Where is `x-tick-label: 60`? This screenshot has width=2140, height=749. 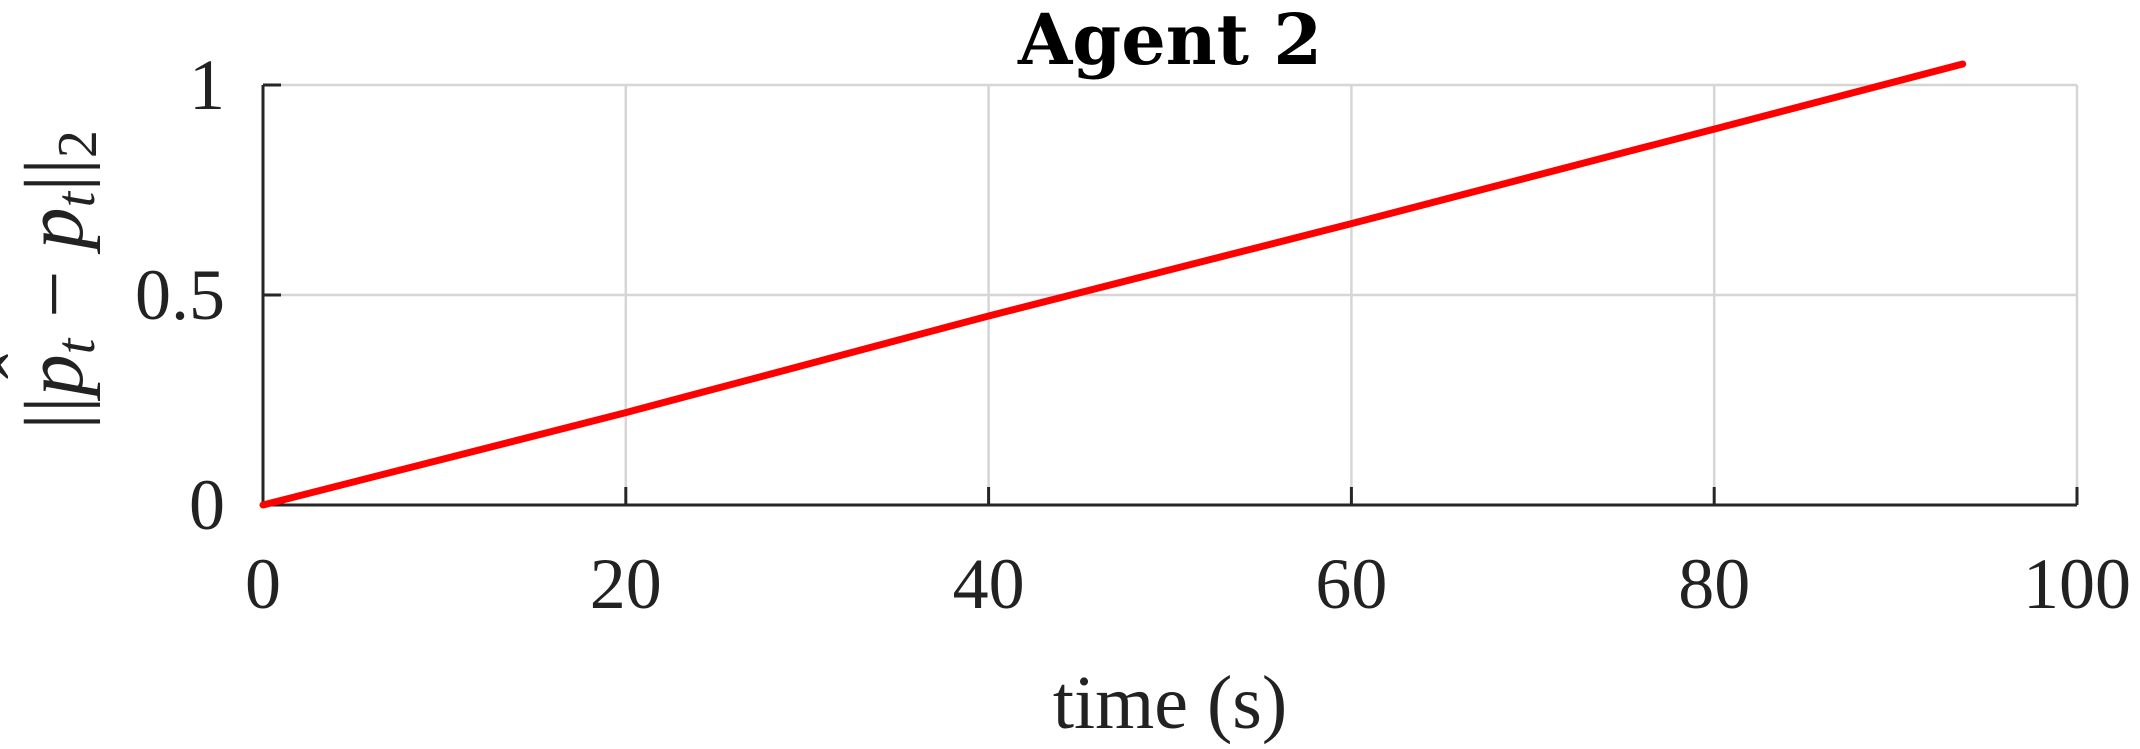
x-tick-label: 60 is located at coordinates (1351, 584).